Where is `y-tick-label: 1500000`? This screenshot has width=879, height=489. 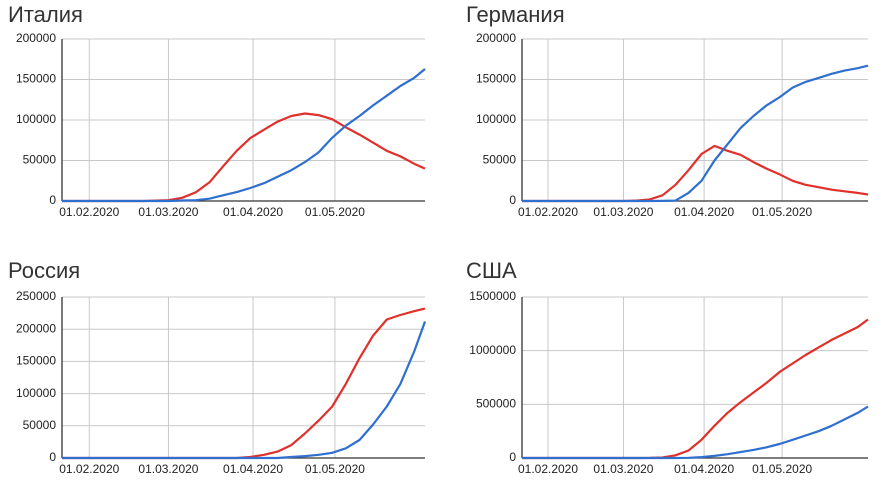
y-tick-label: 1500000 is located at coordinates (492, 296).